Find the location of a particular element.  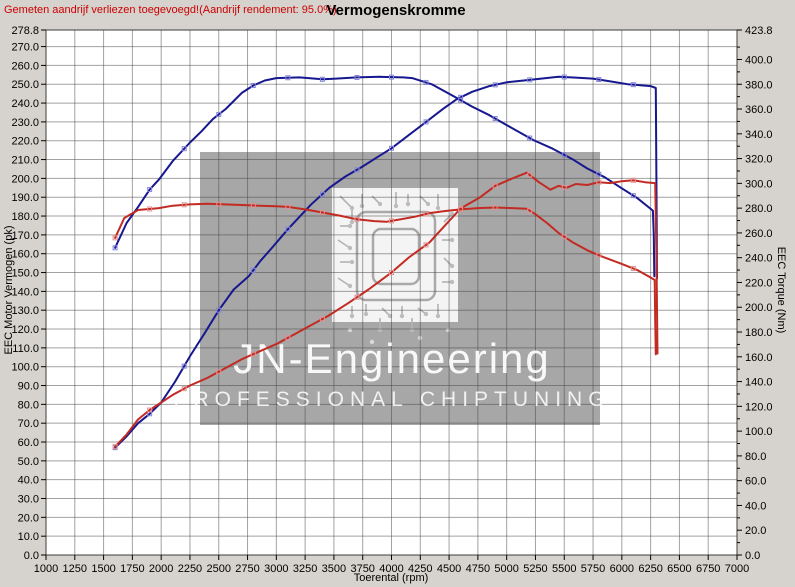

axis-tick-label: 100.0 is located at coordinates (25, 368).